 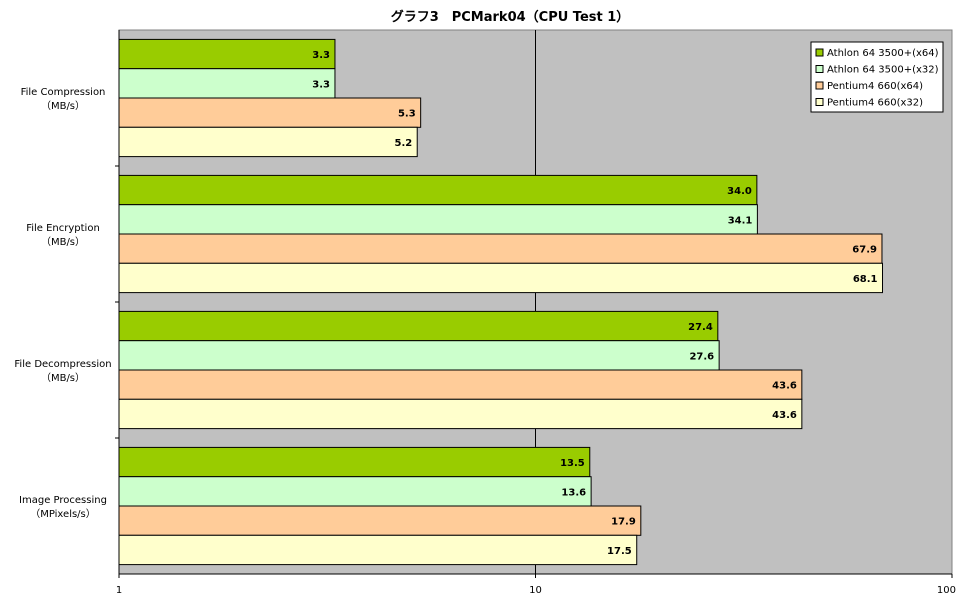 What do you see at coordinates (572, 463) in the screenshot?
I see `data-label: 13.5` at bounding box center [572, 463].